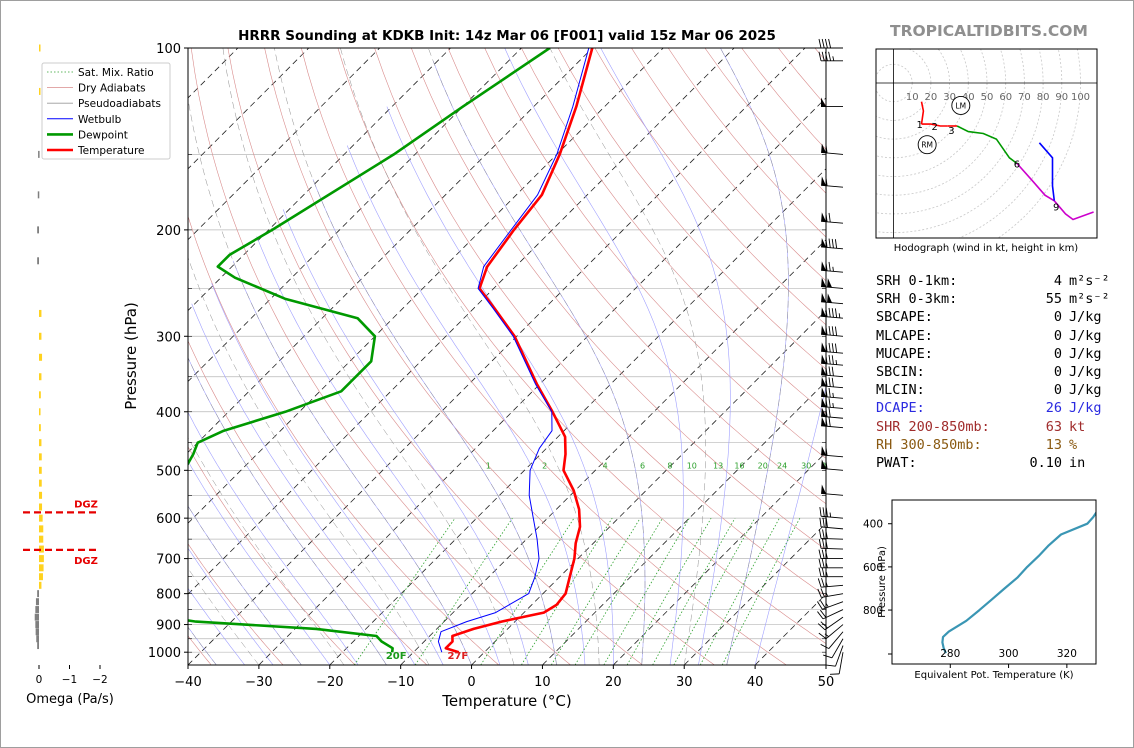 Image resolution: width=1134 pixels, height=748 pixels. What do you see at coordinates (873, 525) in the screenshot?
I see `theta-e-y-tick-label: 400` at bounding box center [873, 525].